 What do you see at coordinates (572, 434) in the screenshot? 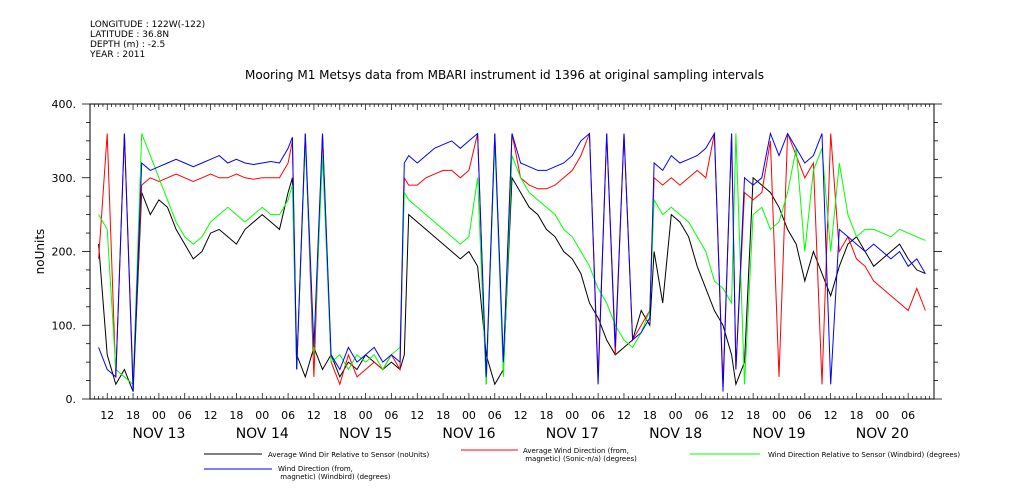
I see `x-day-label: NOV 17` at bounding box center [572, 434].